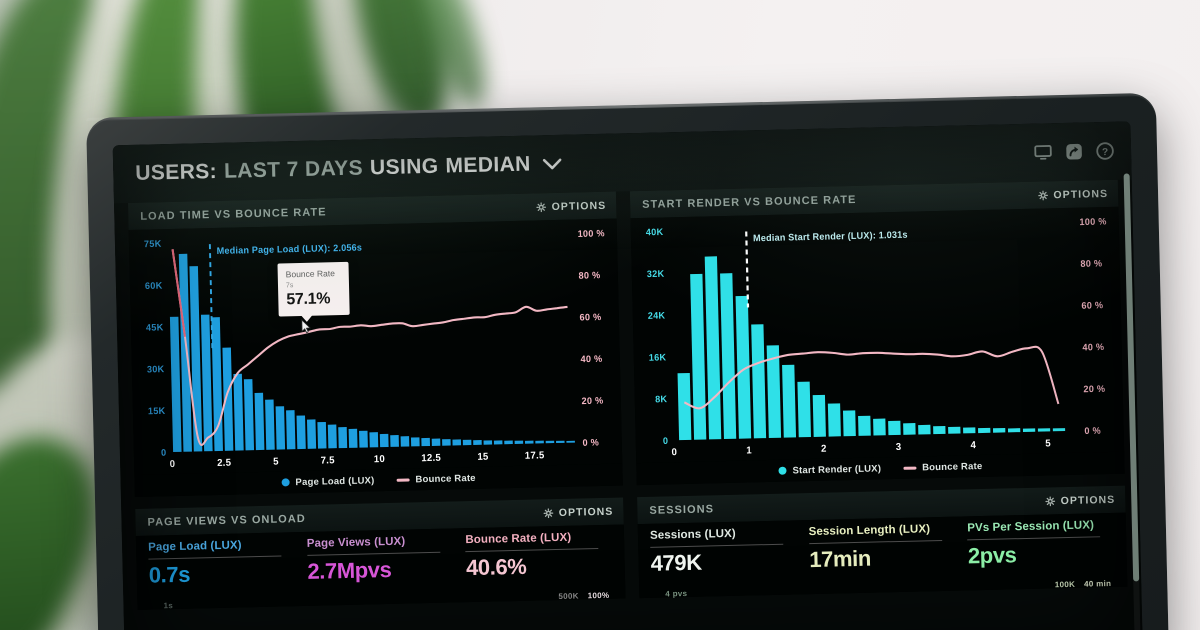  What do you see at coordinates (1105, 151) in the screenshot?
I see `help-icon: ?` at bounding box center [1105, 151].